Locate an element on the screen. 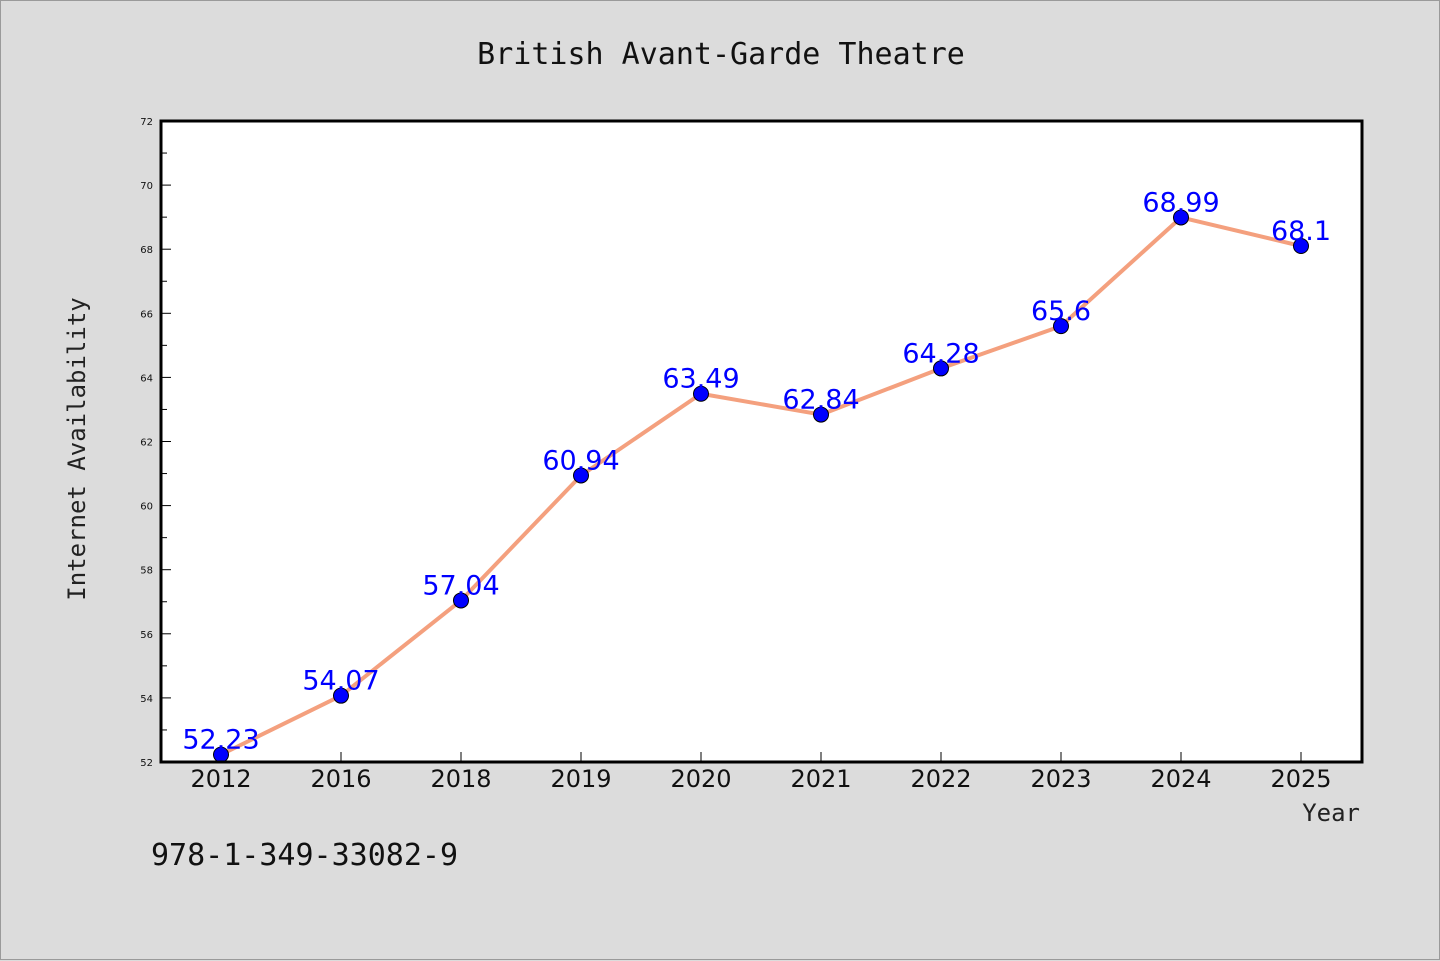 The image size is (1440, 961). y-axis-label: Internet Availability is located at coordinates (77, 448).